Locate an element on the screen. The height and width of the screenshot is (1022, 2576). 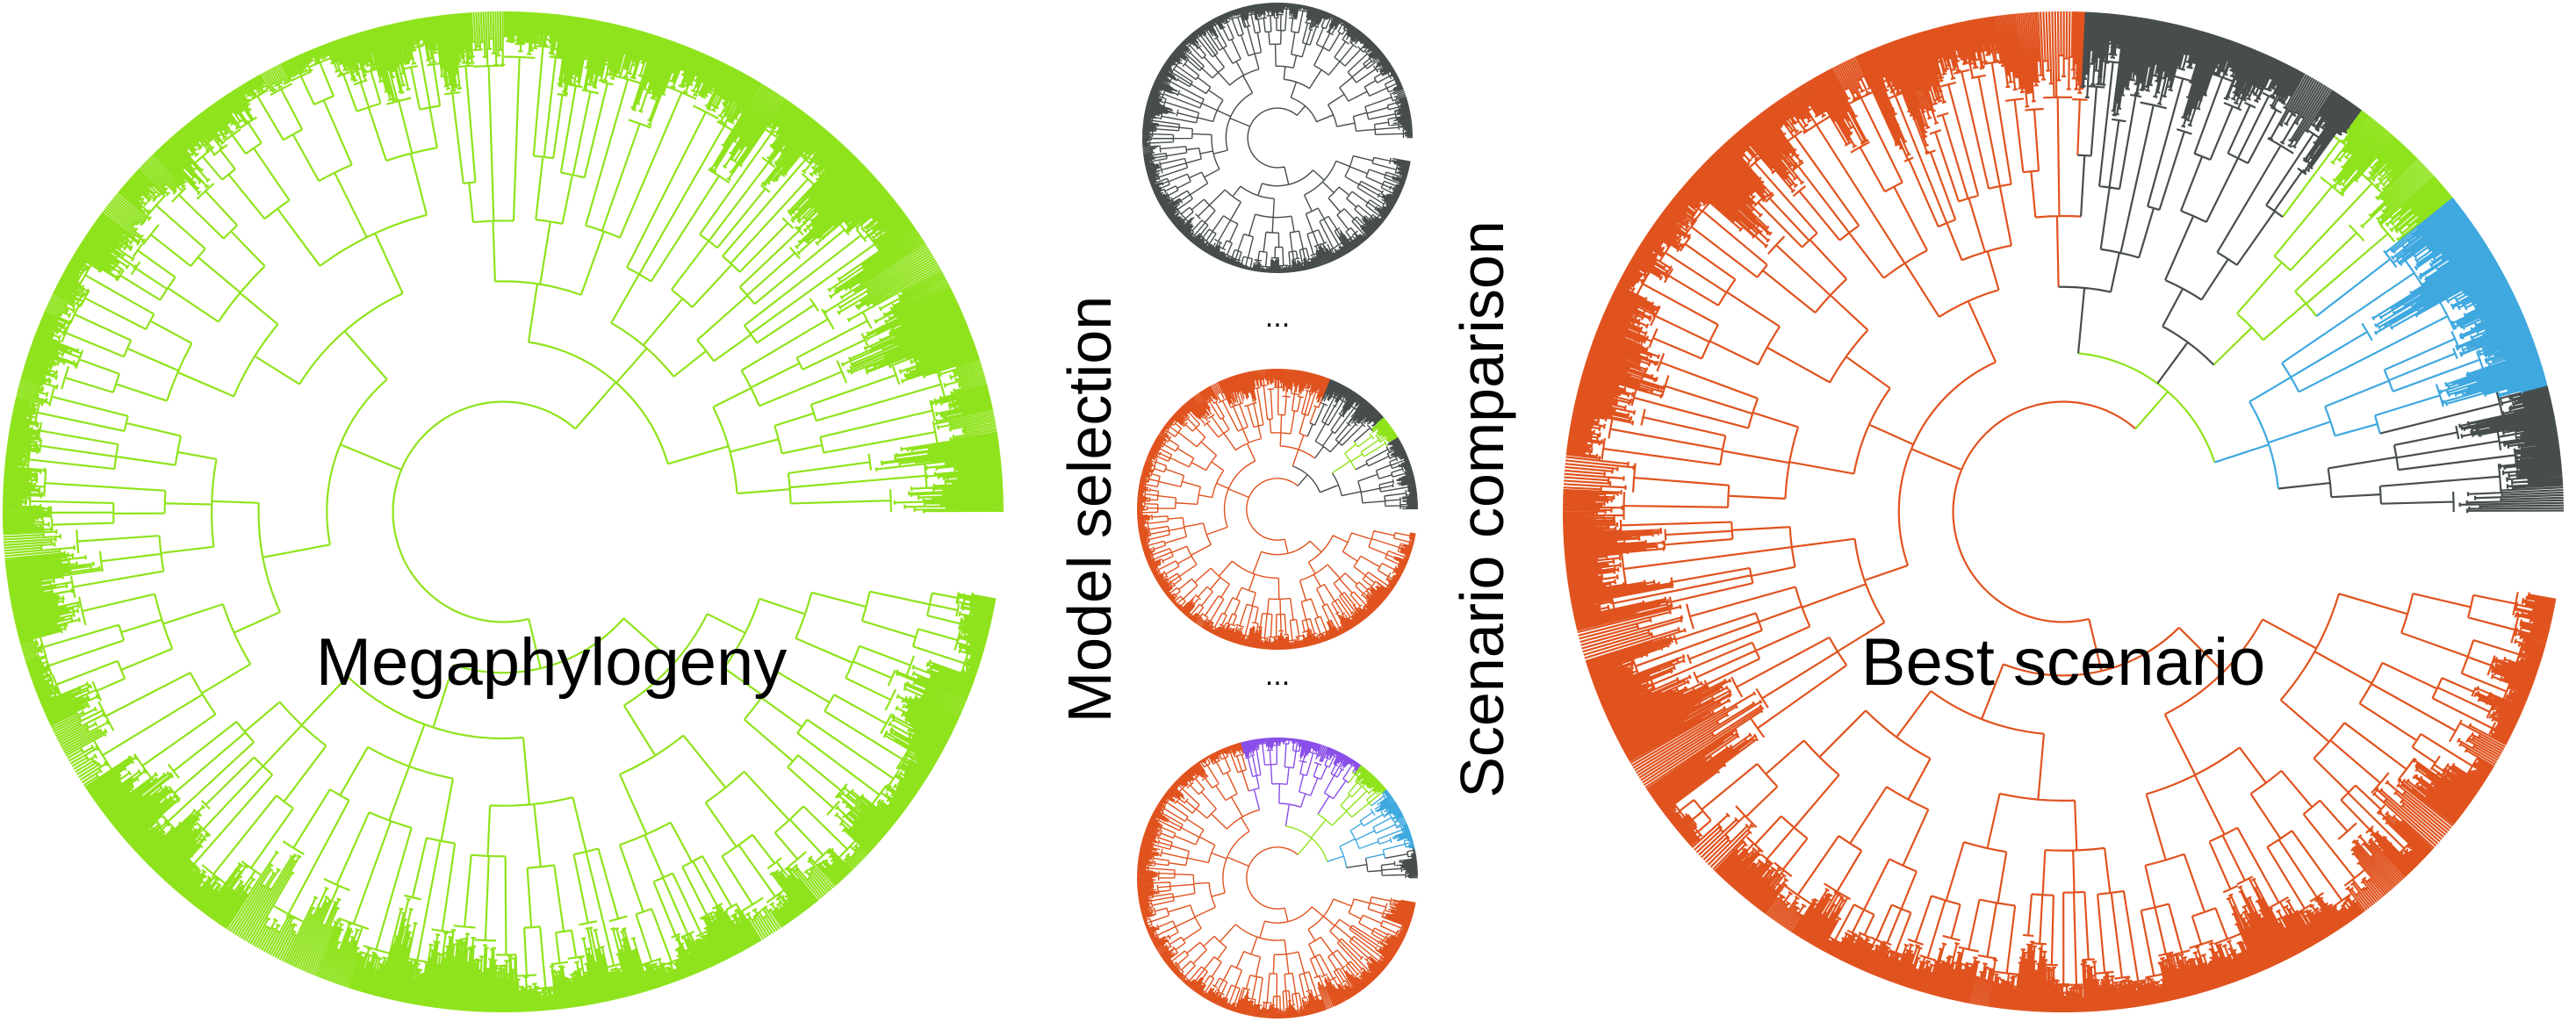
model-selection-label: Model selection is located at coordinates (1089, 510).